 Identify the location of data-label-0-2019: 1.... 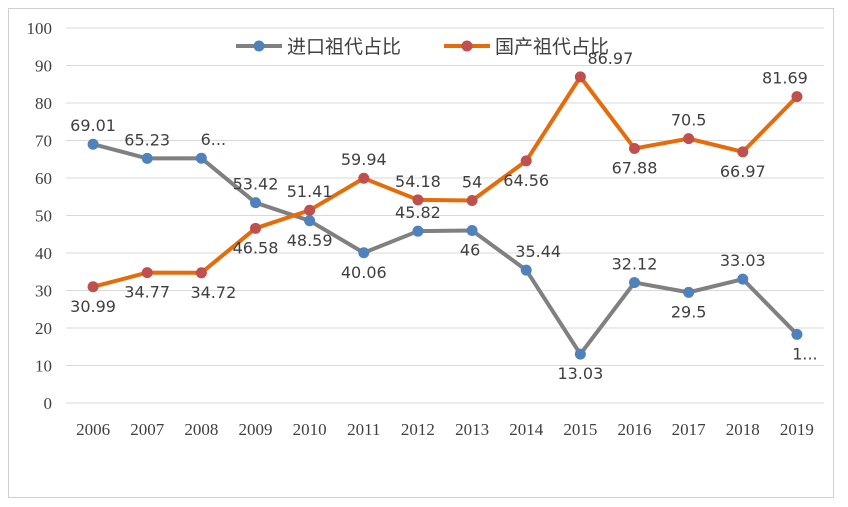
(804, 353).